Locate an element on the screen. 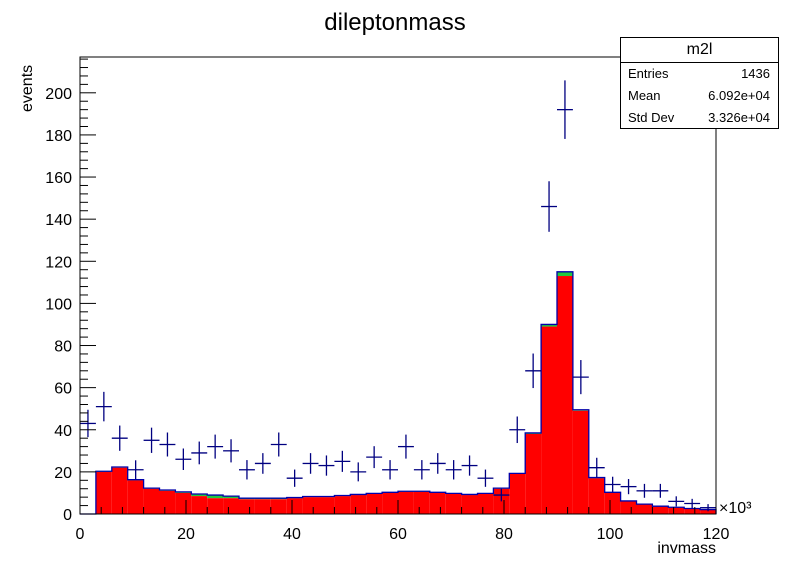  x-tick-label: 40 is located at coordinates (292, 534).